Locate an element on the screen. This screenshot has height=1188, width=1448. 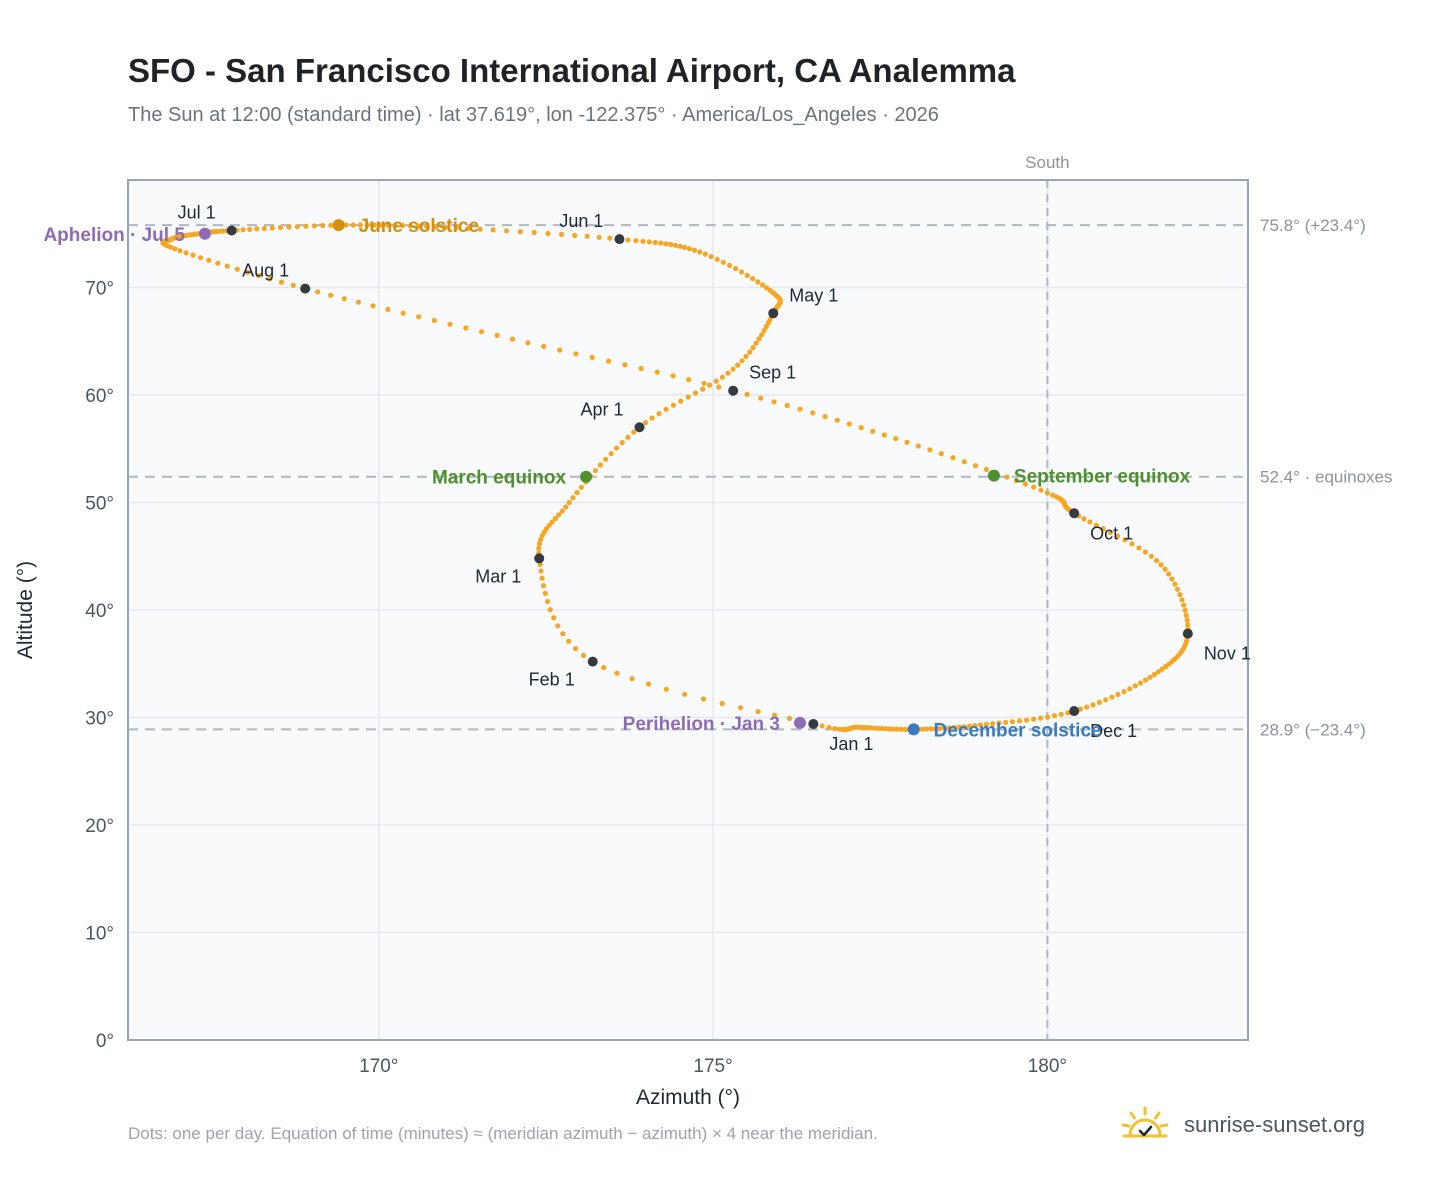
month-marker-label: Apr 1 is located at coordinates (601, 409).